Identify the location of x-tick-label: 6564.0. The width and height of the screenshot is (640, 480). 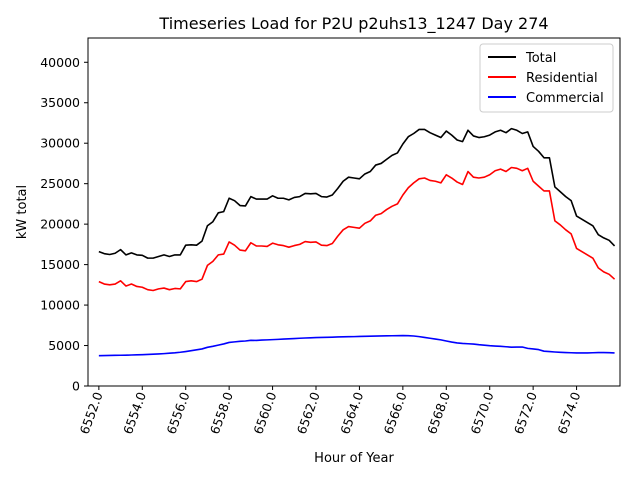
(351, 413).